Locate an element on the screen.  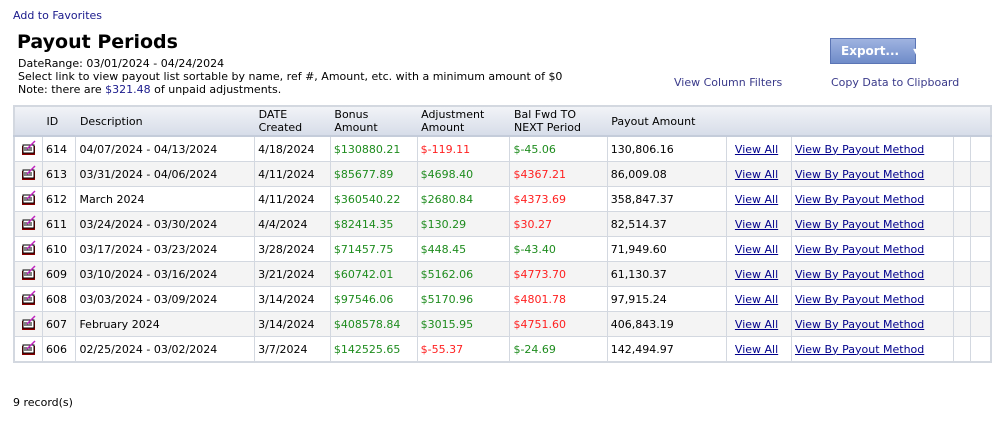
balance-forward-cell: $4801.78 is located at coordinates (558, 299).